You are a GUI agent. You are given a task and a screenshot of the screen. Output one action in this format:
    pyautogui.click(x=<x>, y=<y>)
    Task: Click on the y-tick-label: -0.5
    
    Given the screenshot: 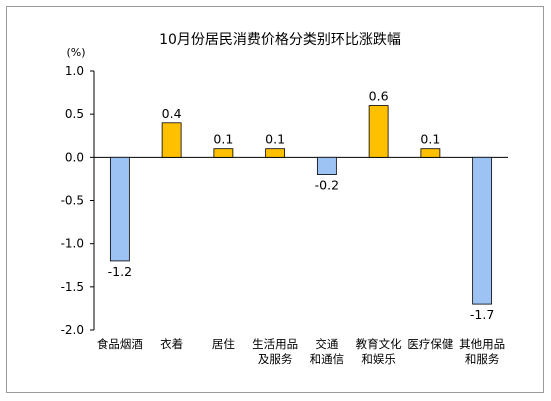 What is the action you would take?
    pyautogui.click(x=72, y=201)
    